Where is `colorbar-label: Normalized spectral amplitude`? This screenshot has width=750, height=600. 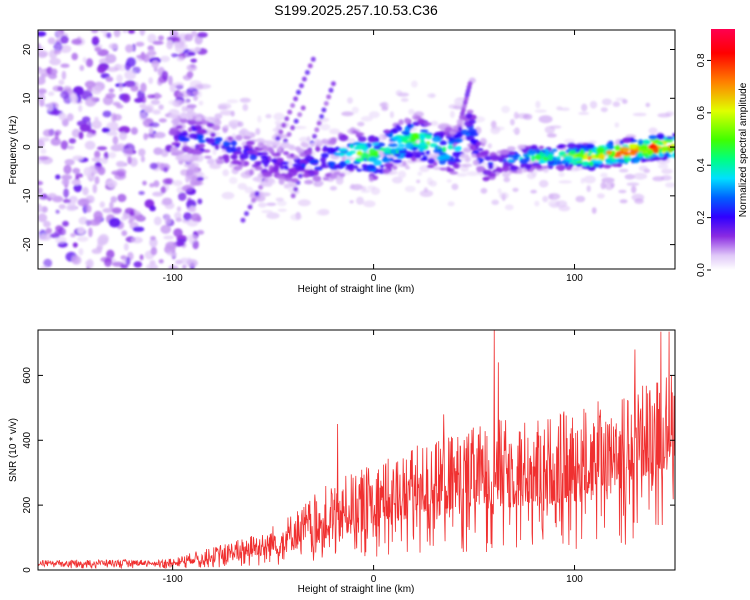 colorbar-label: Normalized spectral amplitude is located at coordinates (743, 149).